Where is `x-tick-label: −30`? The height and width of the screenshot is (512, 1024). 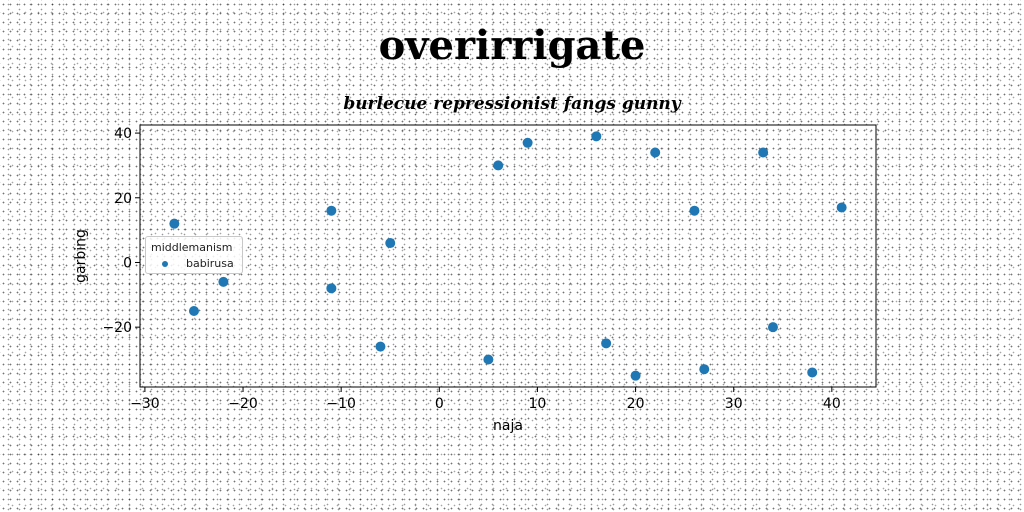 x-tick-label: −30 is located at coordinates (145, 404).